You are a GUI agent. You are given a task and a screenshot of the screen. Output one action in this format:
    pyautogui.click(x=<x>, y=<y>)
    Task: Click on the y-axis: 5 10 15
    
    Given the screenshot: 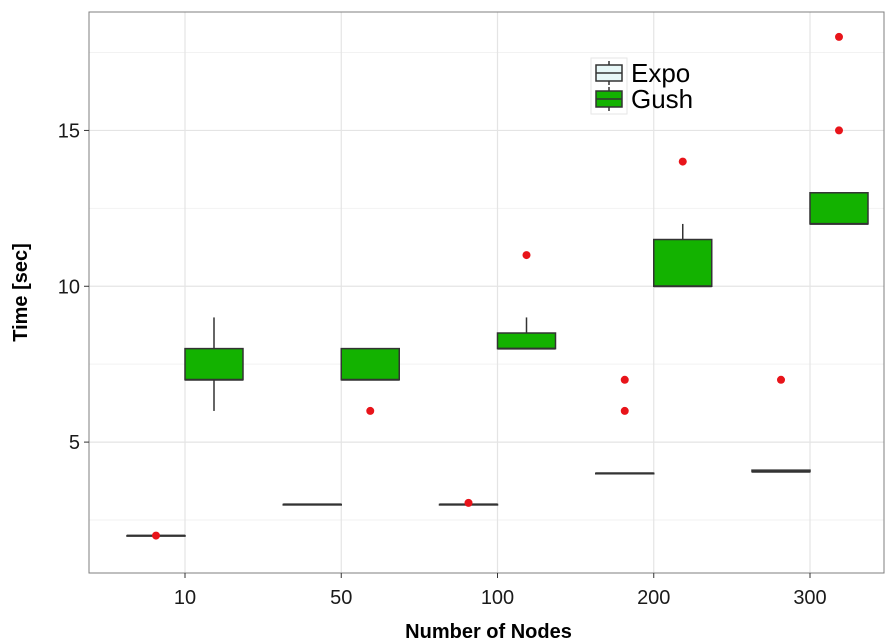 What is the action you would take?
    pyautogui.click(x=73, y=287)
    